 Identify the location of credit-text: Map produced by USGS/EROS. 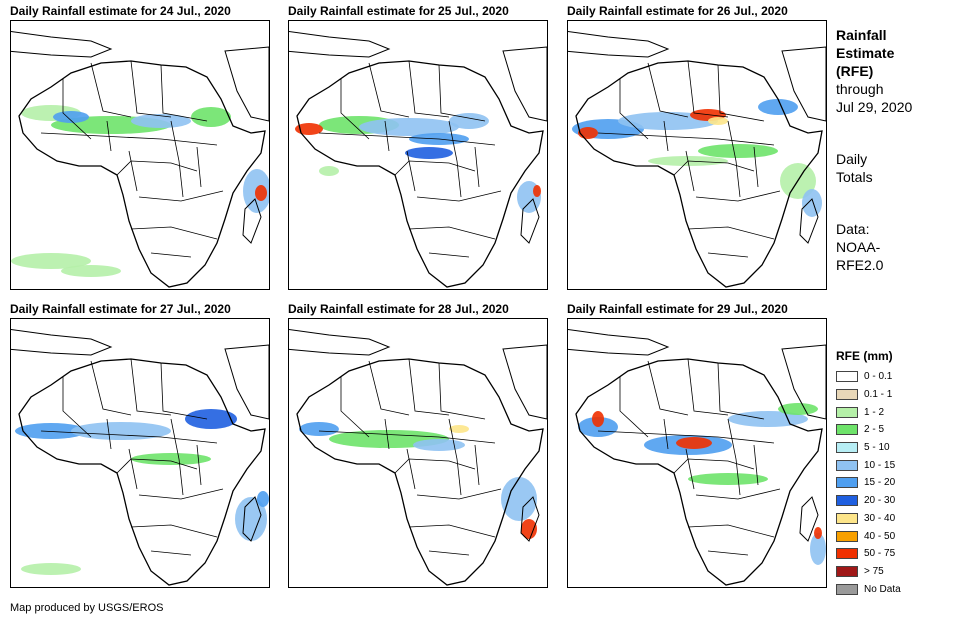
(87, 608).